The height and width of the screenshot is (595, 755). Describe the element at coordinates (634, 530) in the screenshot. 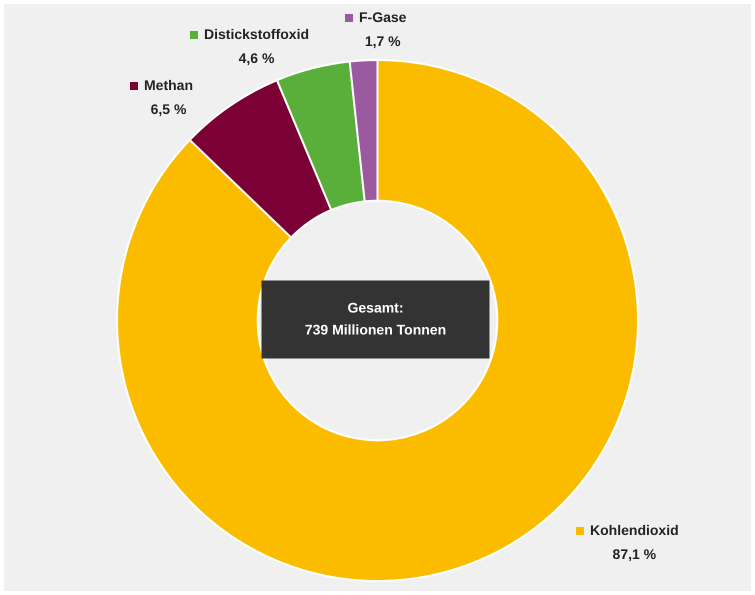

I see `legend-label: Kohlendioxid` at that location.